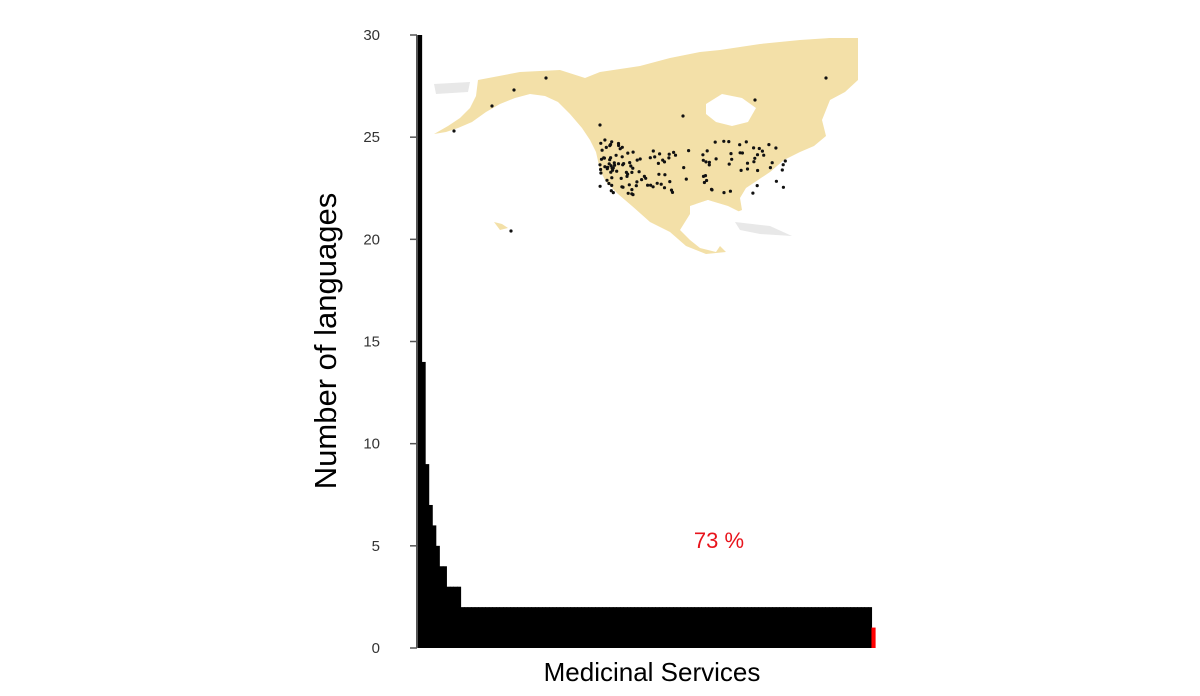 Image resolution: width=1200 pixels, height=696 pixels. Describe the element at coordinates (376, 546) in the screenshot. I see `y-tick-label: 5` at that location.